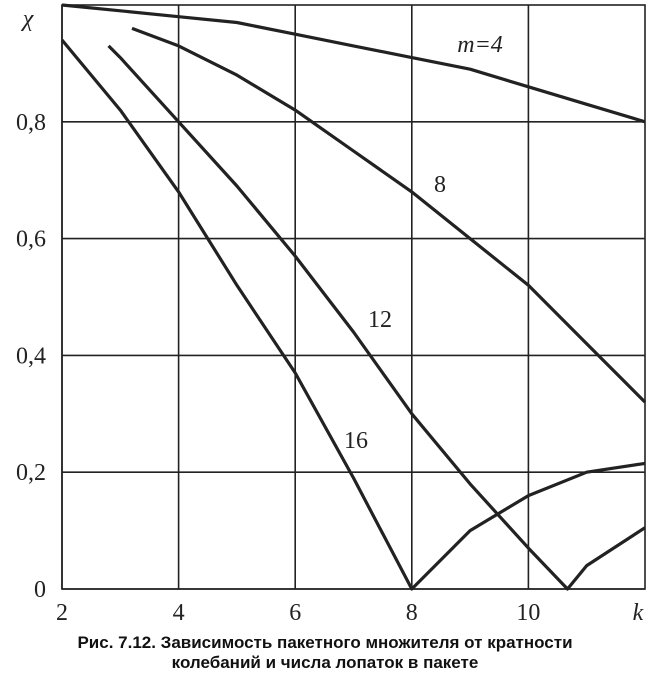  I want to click on series-label: m=4, so click(480, 45).